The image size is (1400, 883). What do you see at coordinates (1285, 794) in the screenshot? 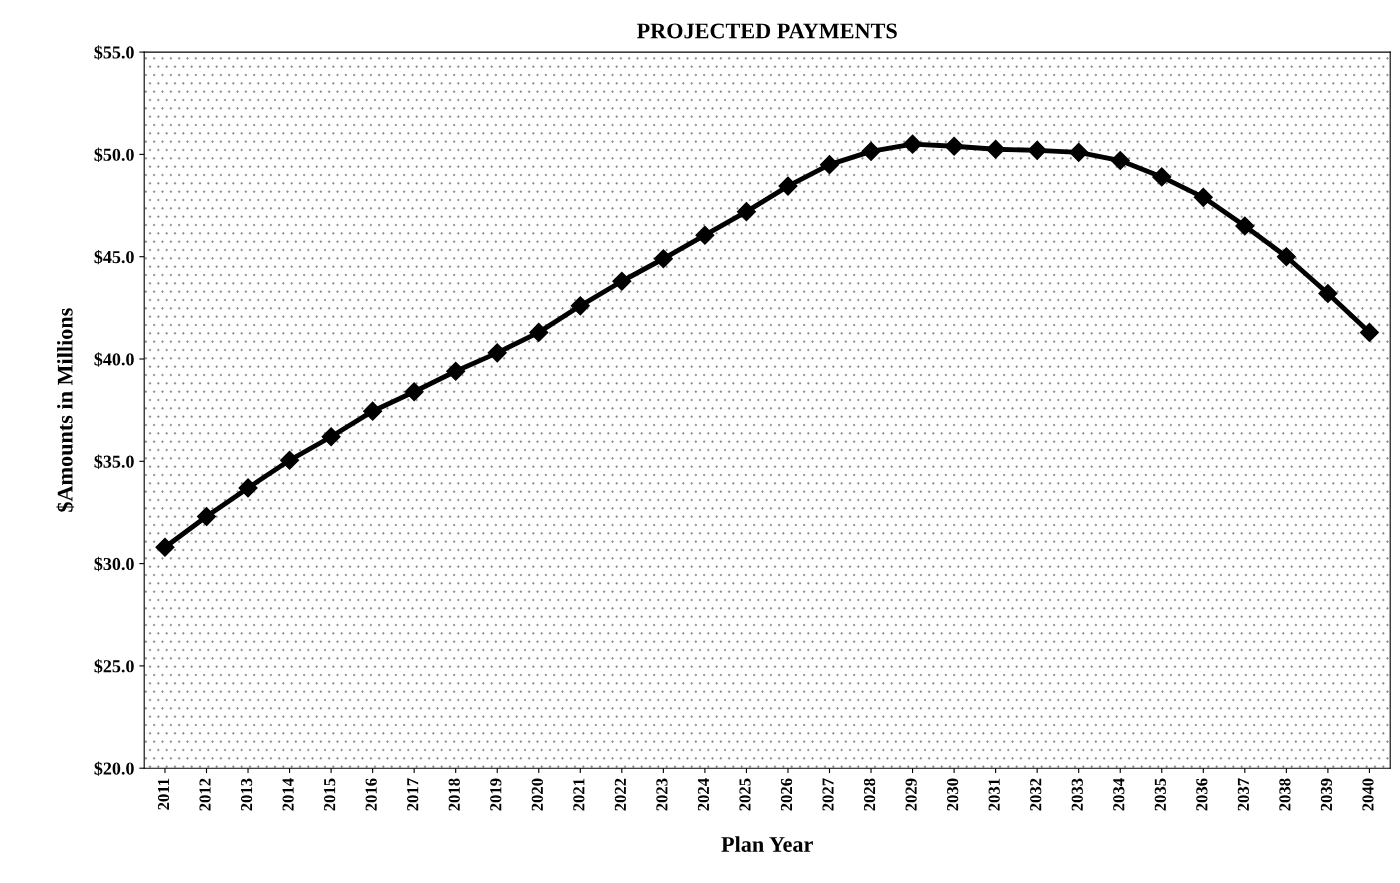
I see `x-tick-label: 2038` at bounding box center [1285, 794].